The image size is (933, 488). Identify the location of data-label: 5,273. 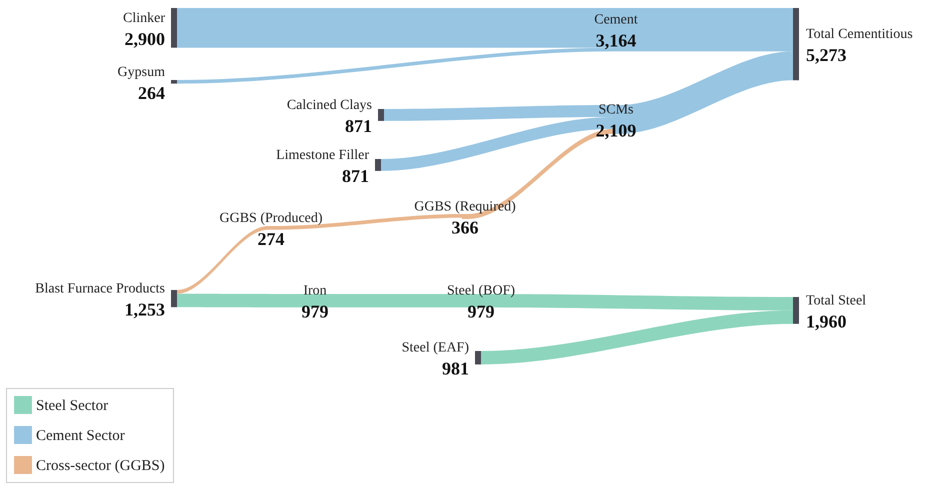
(826, 55).